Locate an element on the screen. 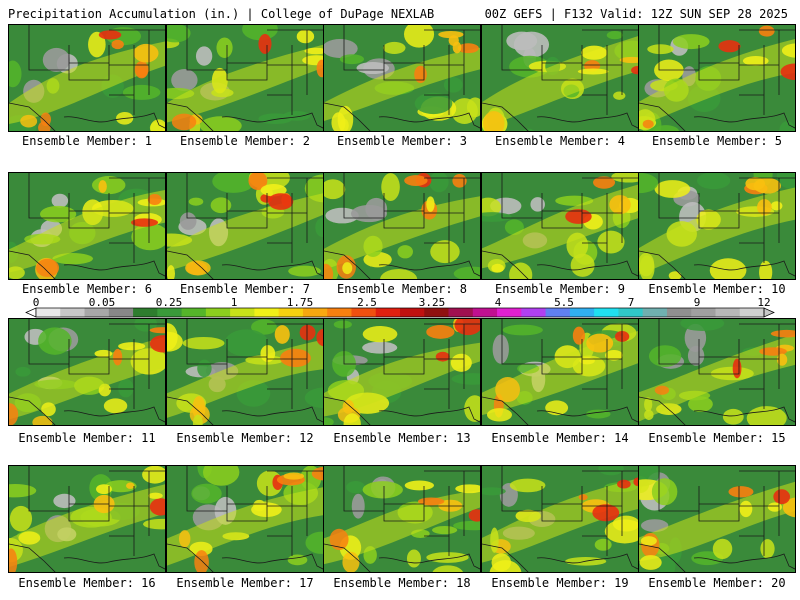 This screenshot has width=800, height=600. member-label: Ensemble Member: 3 is located at coordinates (402, 141).